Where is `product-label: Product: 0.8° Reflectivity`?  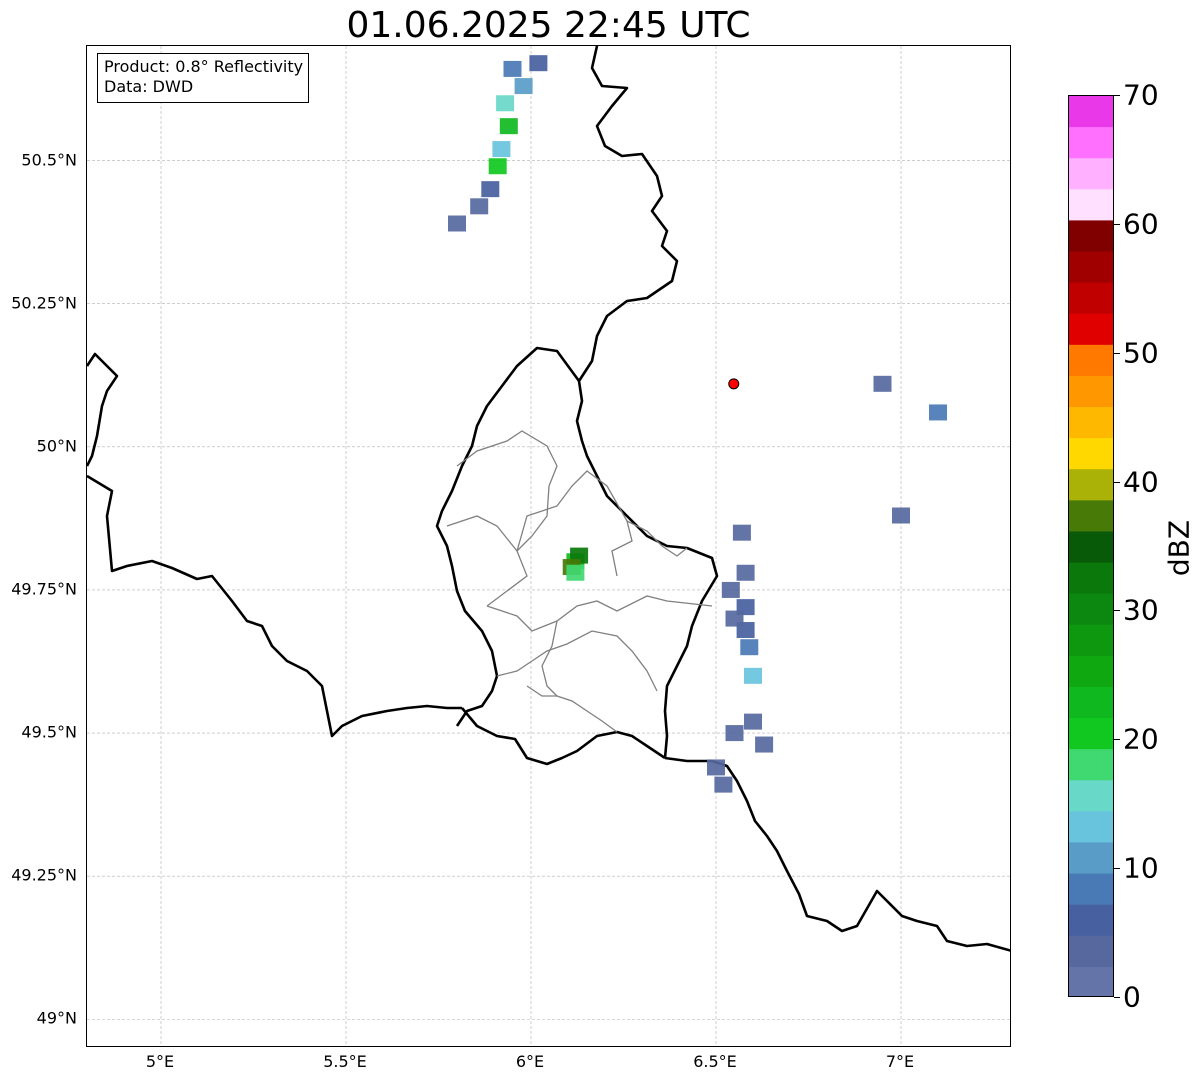
product-label: Product: 0.8° Reflectivity is located at coordinates (204, 66).